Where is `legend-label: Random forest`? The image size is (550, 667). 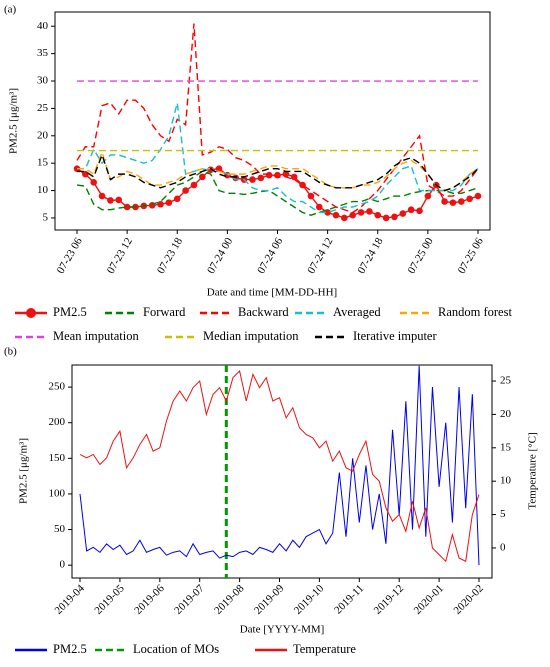 legend-label: Random forest is located at coordinates (475, 312).